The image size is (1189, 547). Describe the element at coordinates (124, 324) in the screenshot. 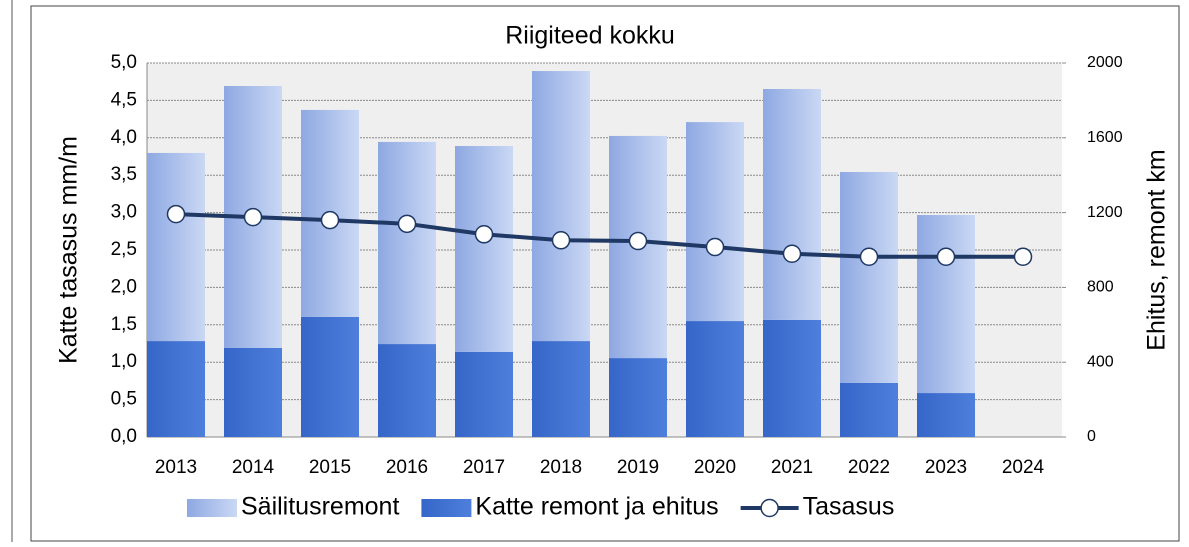

I see `y-tick-label: 1,5` at that location.